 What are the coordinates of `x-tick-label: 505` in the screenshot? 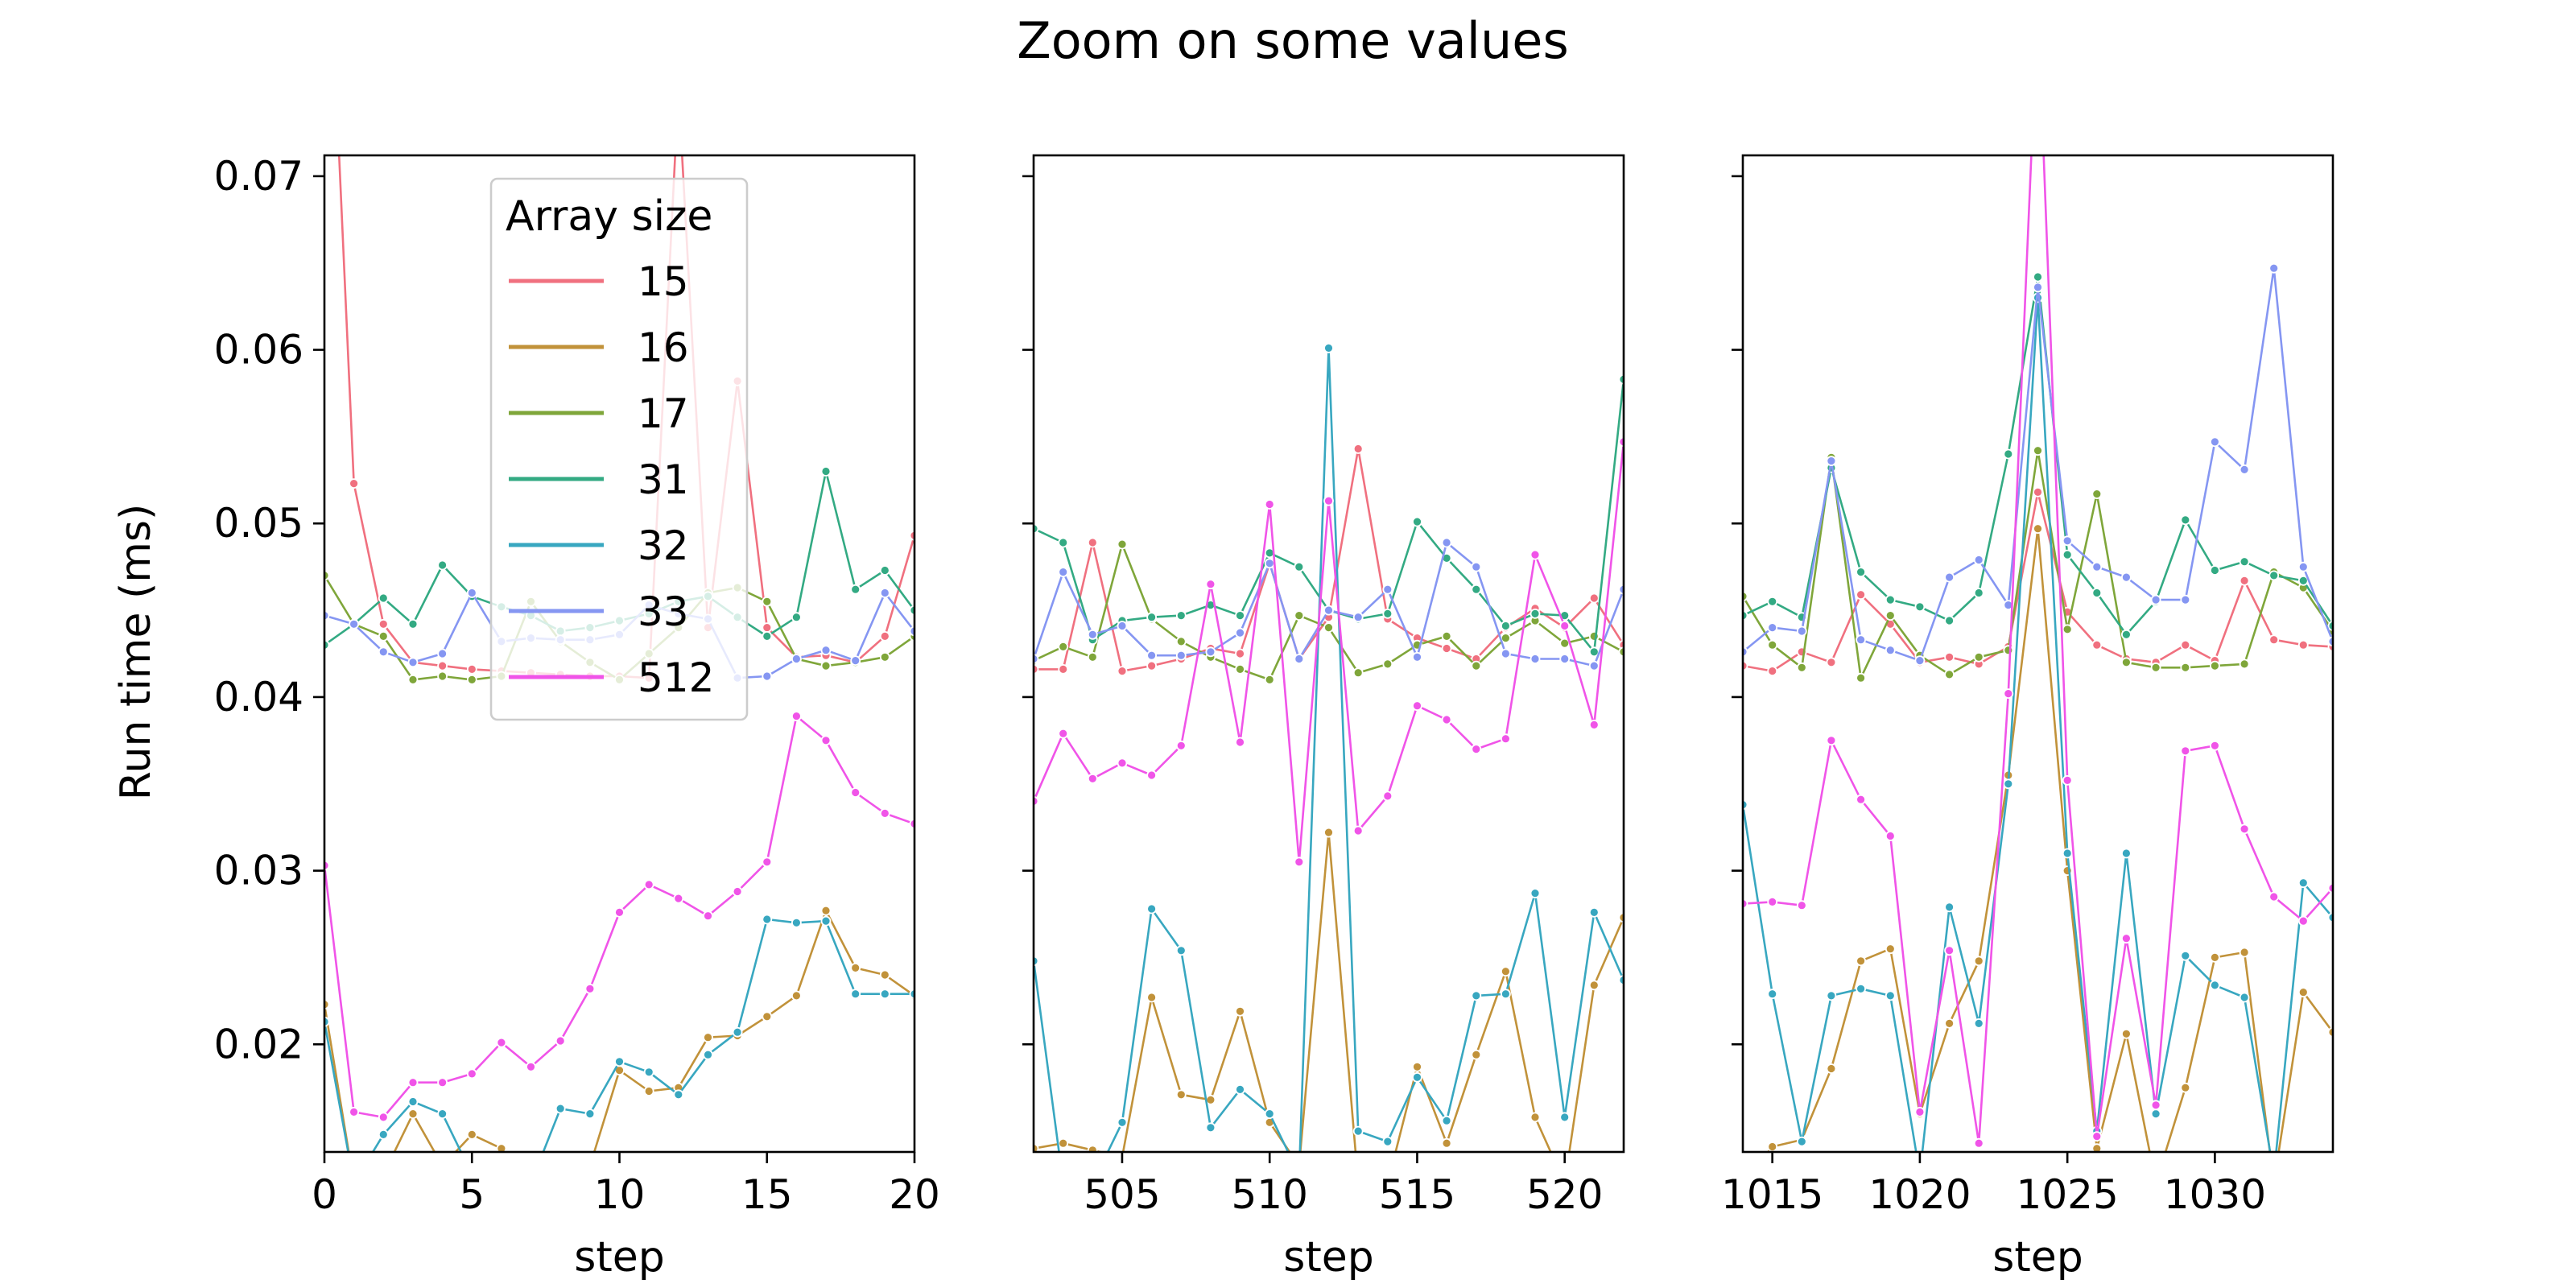 It's located at (1122, 1194).